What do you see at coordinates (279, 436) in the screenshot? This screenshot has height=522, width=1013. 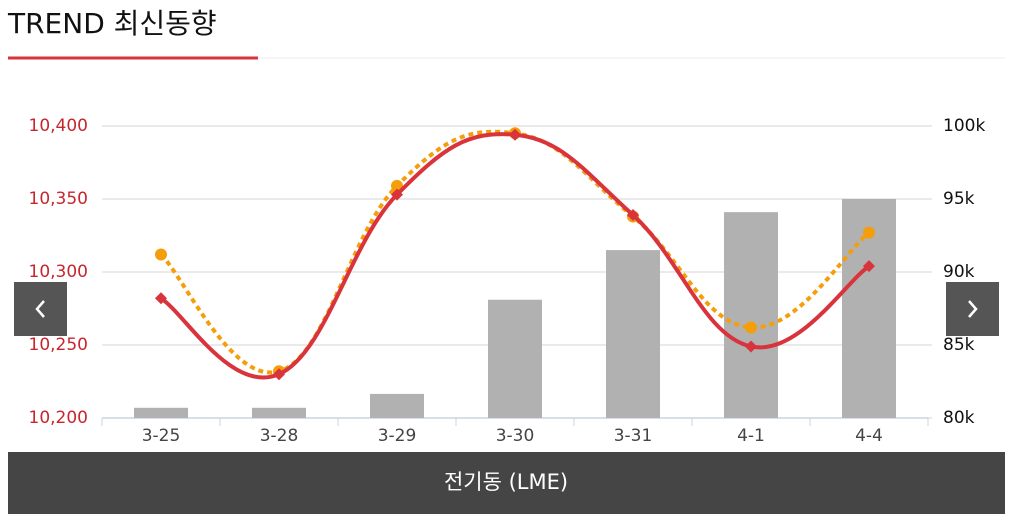 I see `x-tick-label: 3-28` at bounding box center [279, 436].